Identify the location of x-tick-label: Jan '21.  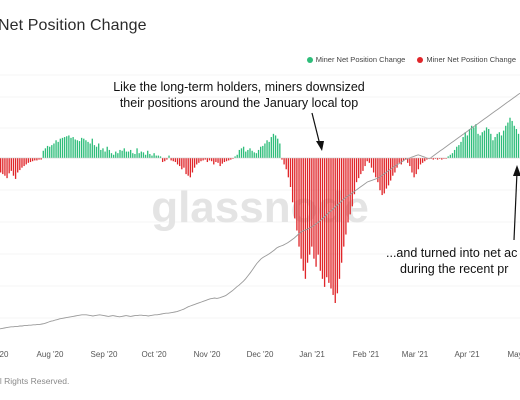
(312, 354).